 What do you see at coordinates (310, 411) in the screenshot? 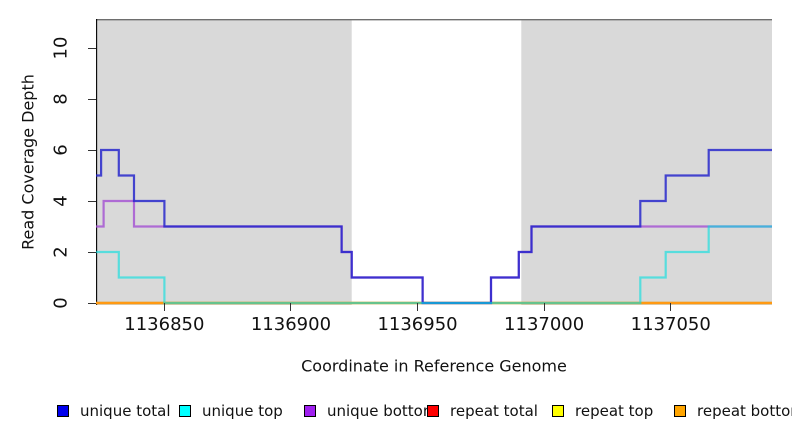
I see `legend-swatch-unique-bottom` at bounding box center [310, 411].